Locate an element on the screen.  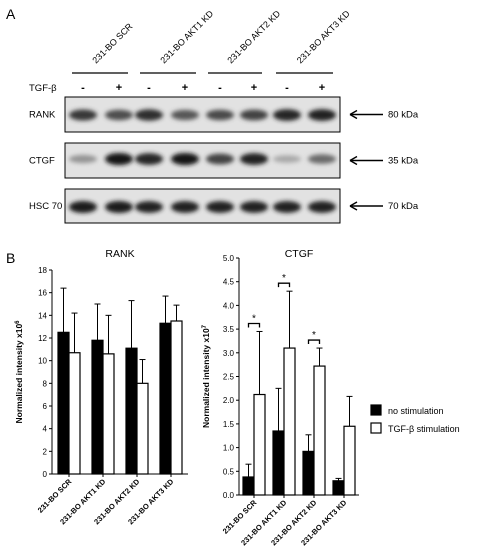
y-tick-label: 0.5 is located at coordinates (229, 471).